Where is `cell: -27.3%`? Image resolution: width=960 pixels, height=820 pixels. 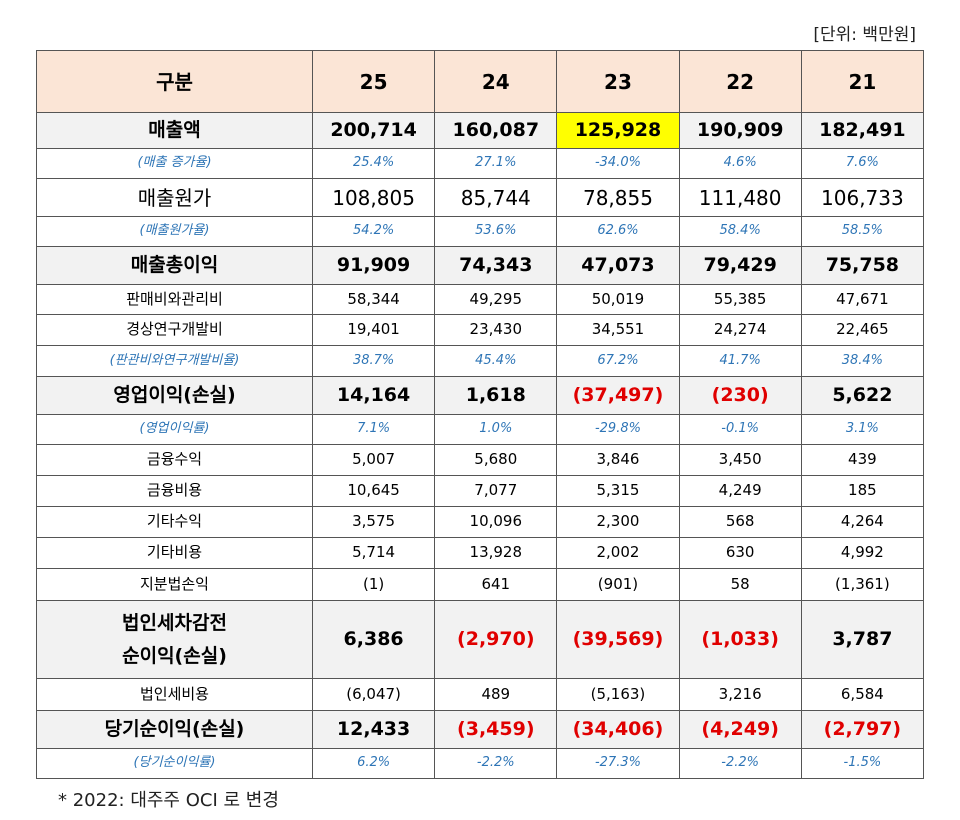
cell: -27.3% is located at coordinates (618, 763).